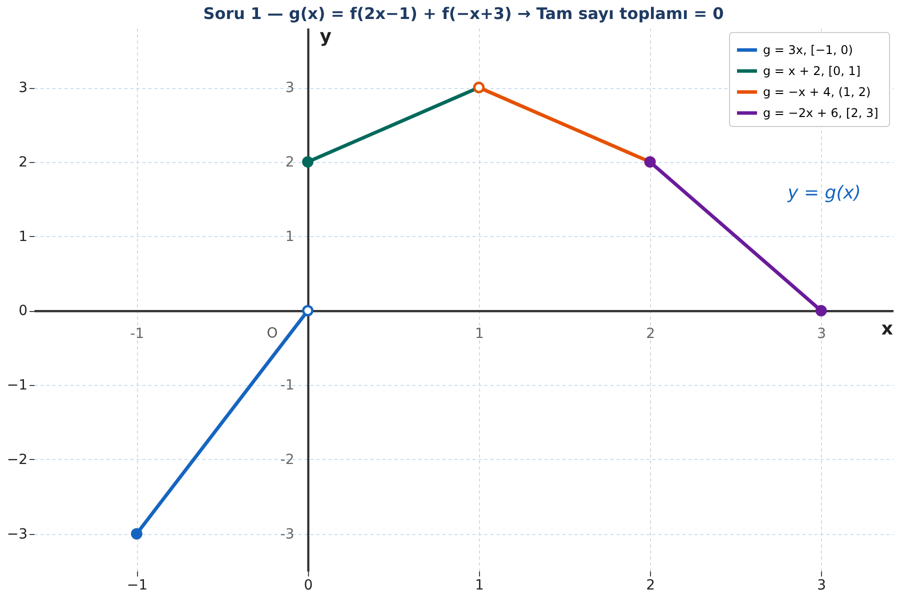 This screenshot has width=901, height=598. I want to click on y2-tick-label: 2, so click(289, 162).